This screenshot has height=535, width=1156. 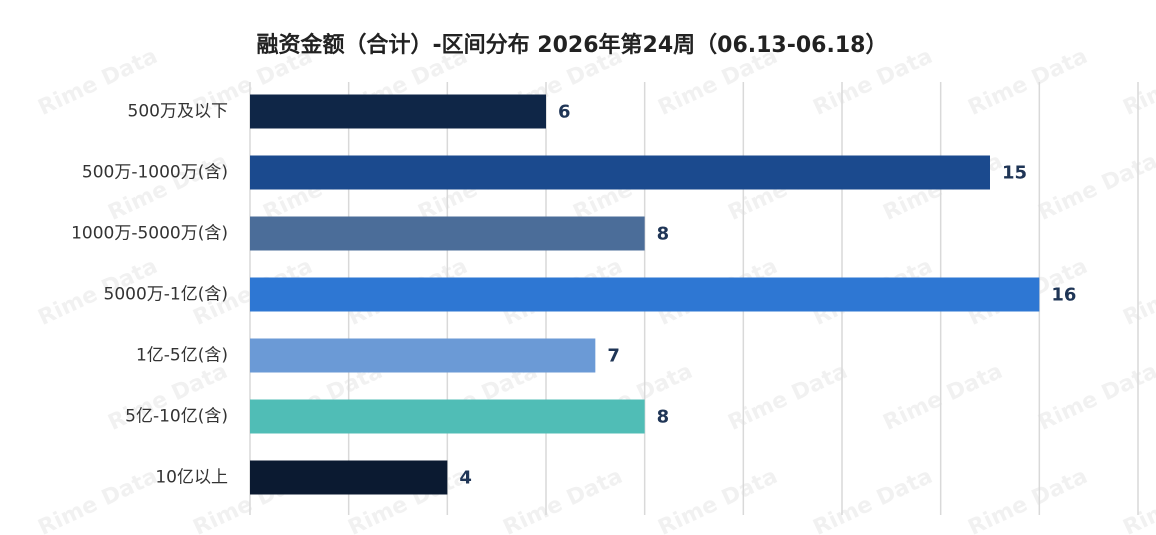 I want to click on value-label: 16, so click(x=1063, y=295).